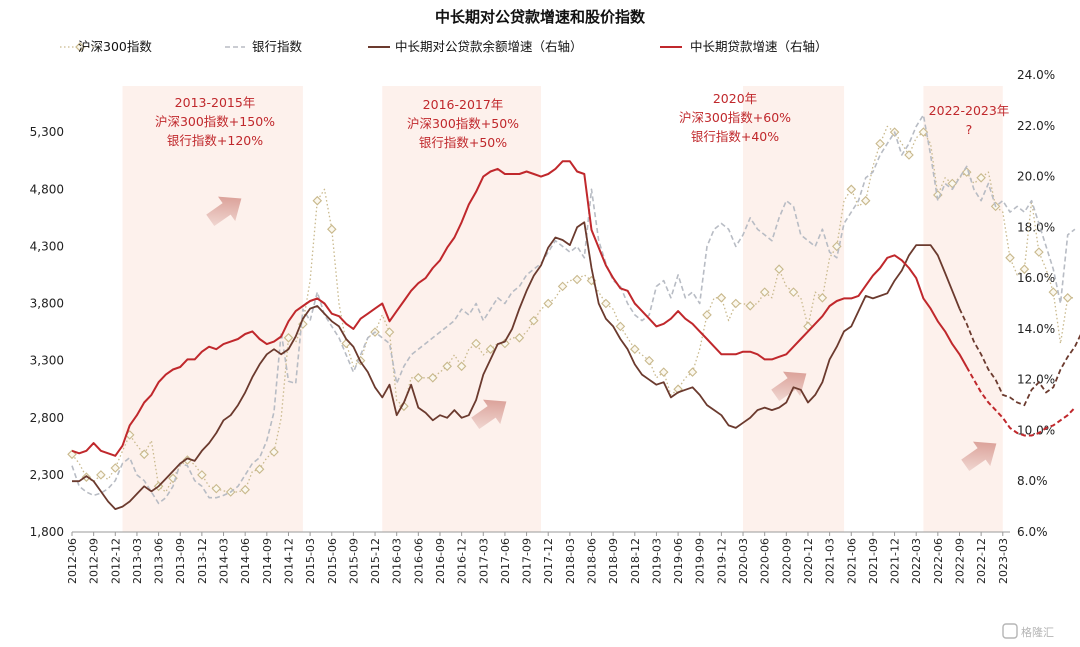 Image resolution: width=1080 pixels, height=647 pixels. Describe the element at coordinates (759, 46) in the screenshot. I see `legend-label: 中长期贷款增速（右轴）` at that location.